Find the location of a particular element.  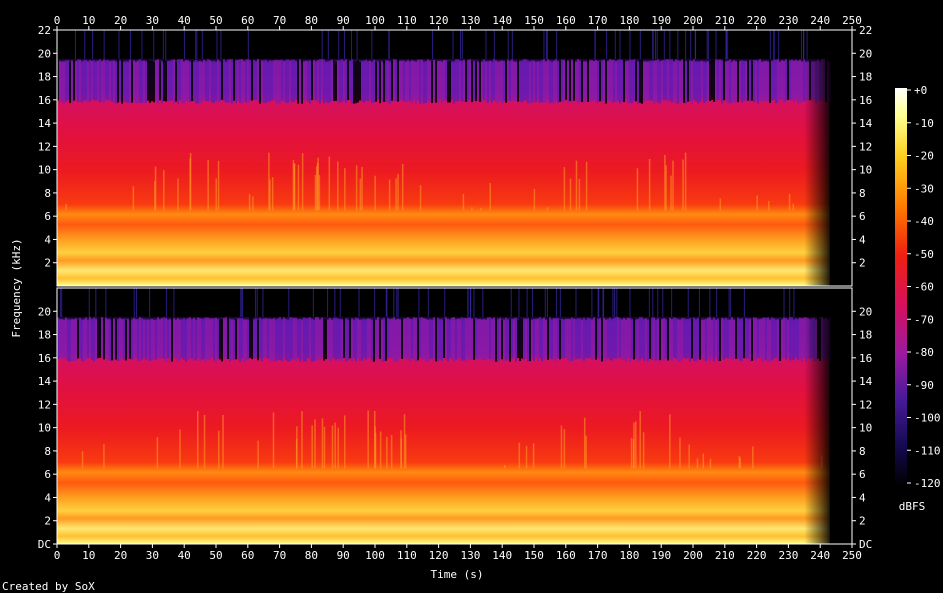

x-tick-label: 80 is located at coordinates (311, 20).